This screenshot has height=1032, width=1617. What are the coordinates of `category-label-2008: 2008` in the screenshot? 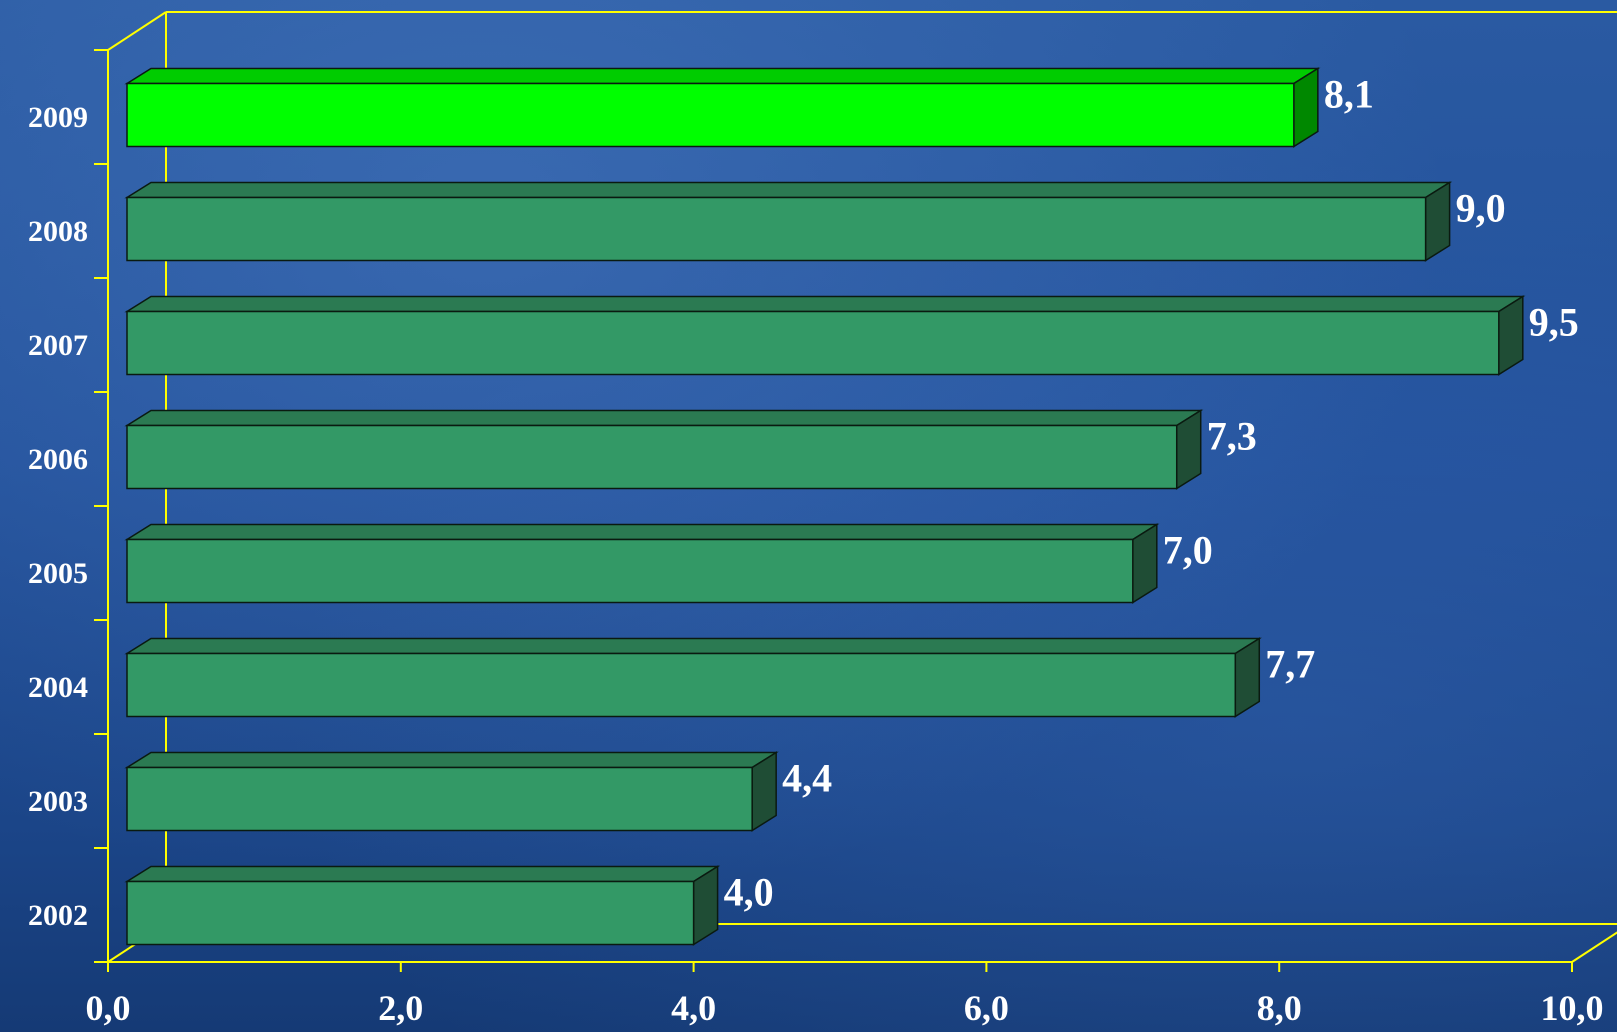 It's located at (58, 231).